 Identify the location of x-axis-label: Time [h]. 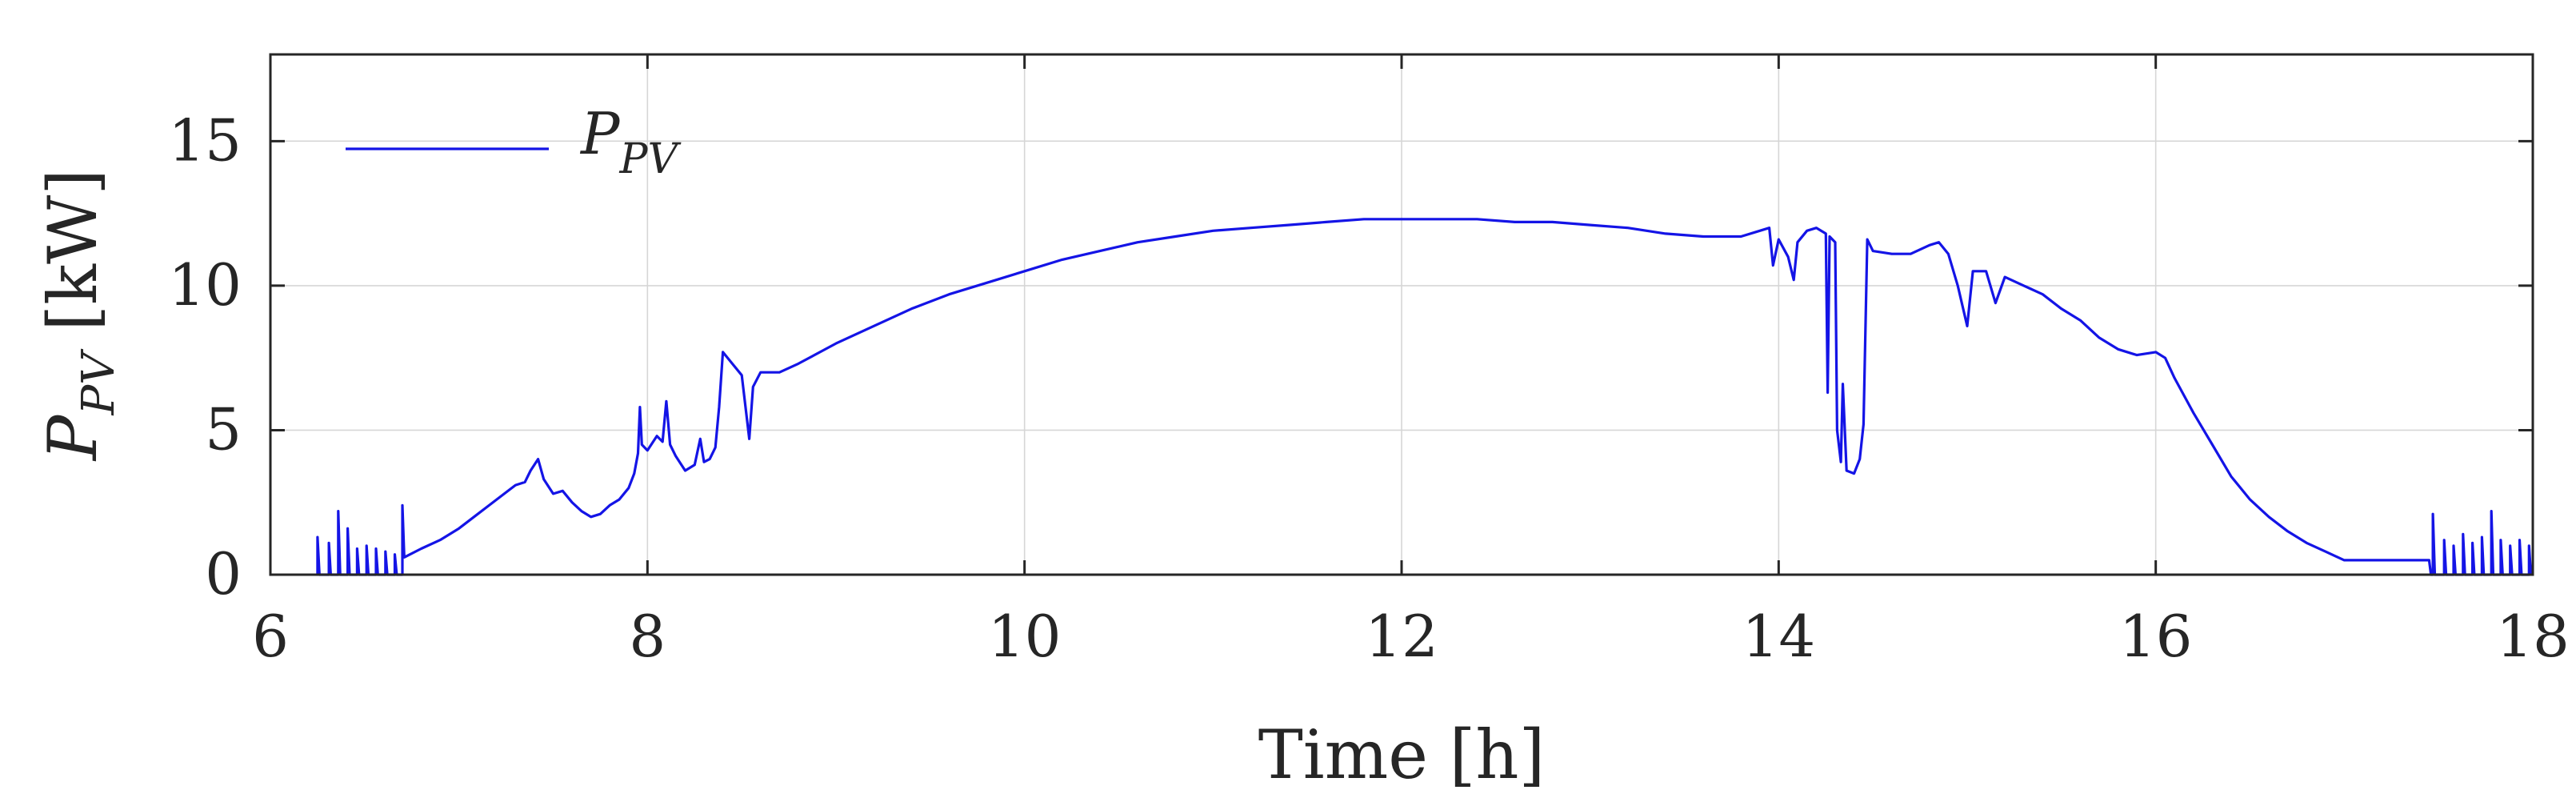
(1402, 755).